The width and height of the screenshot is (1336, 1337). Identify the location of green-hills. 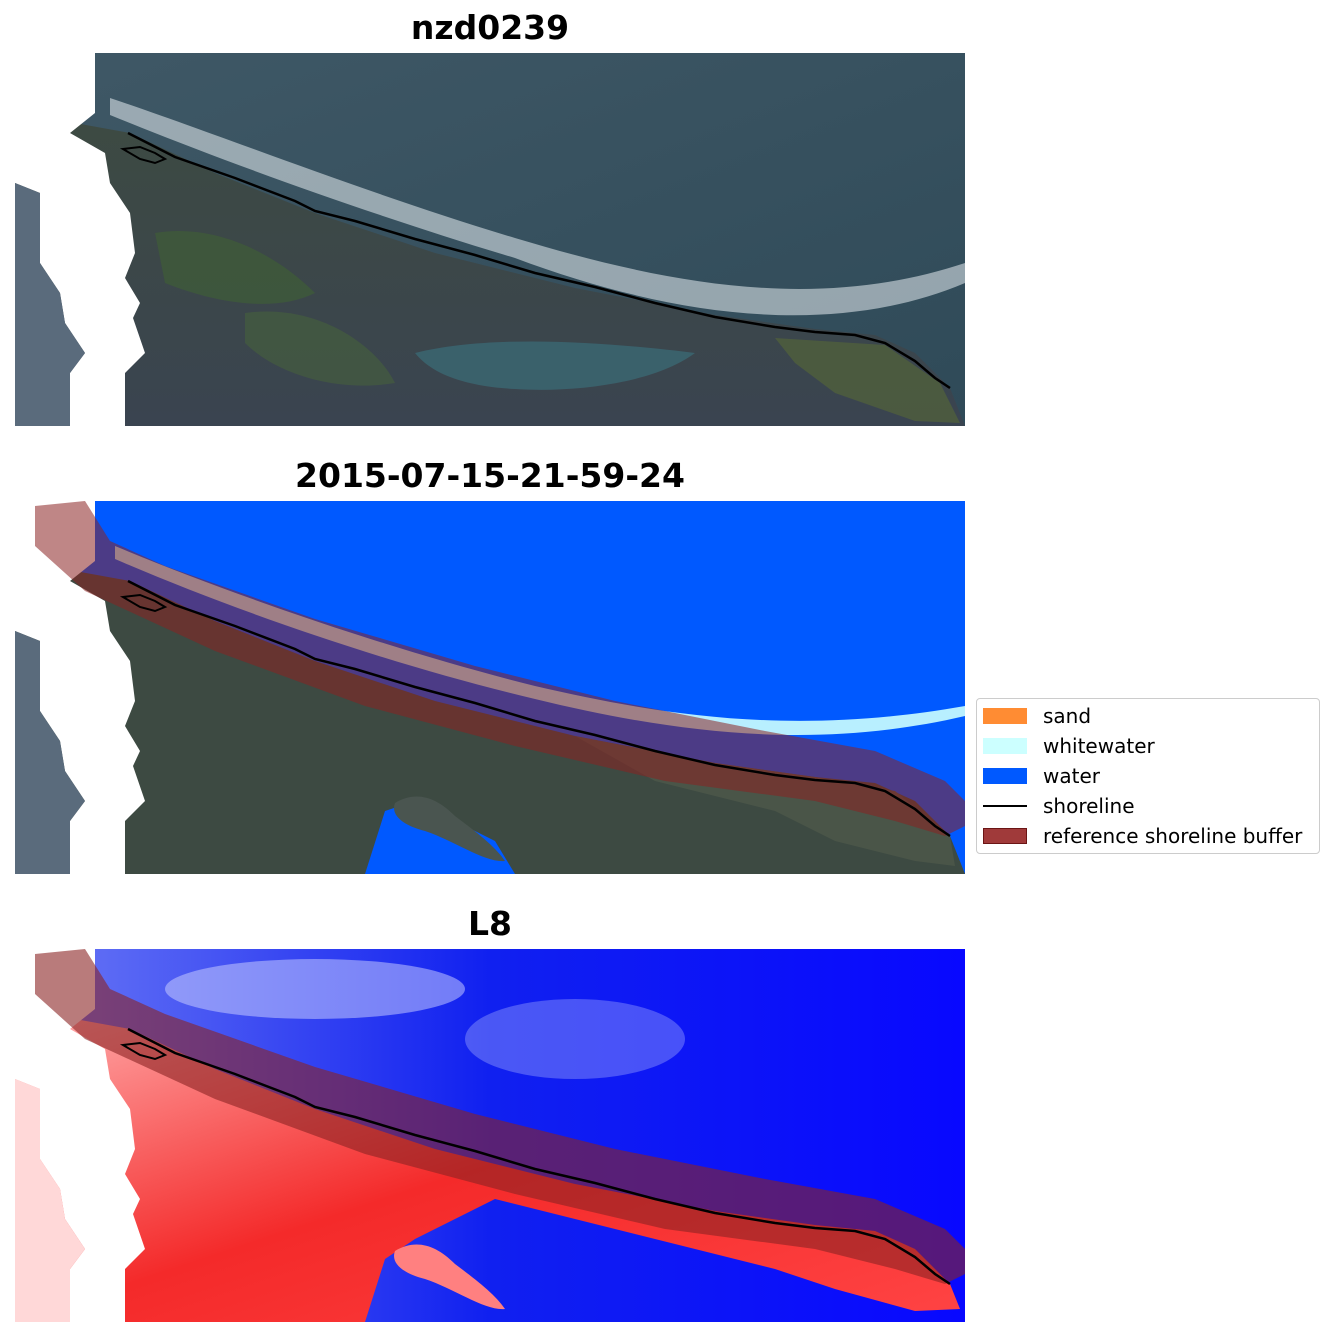
(235, 267).